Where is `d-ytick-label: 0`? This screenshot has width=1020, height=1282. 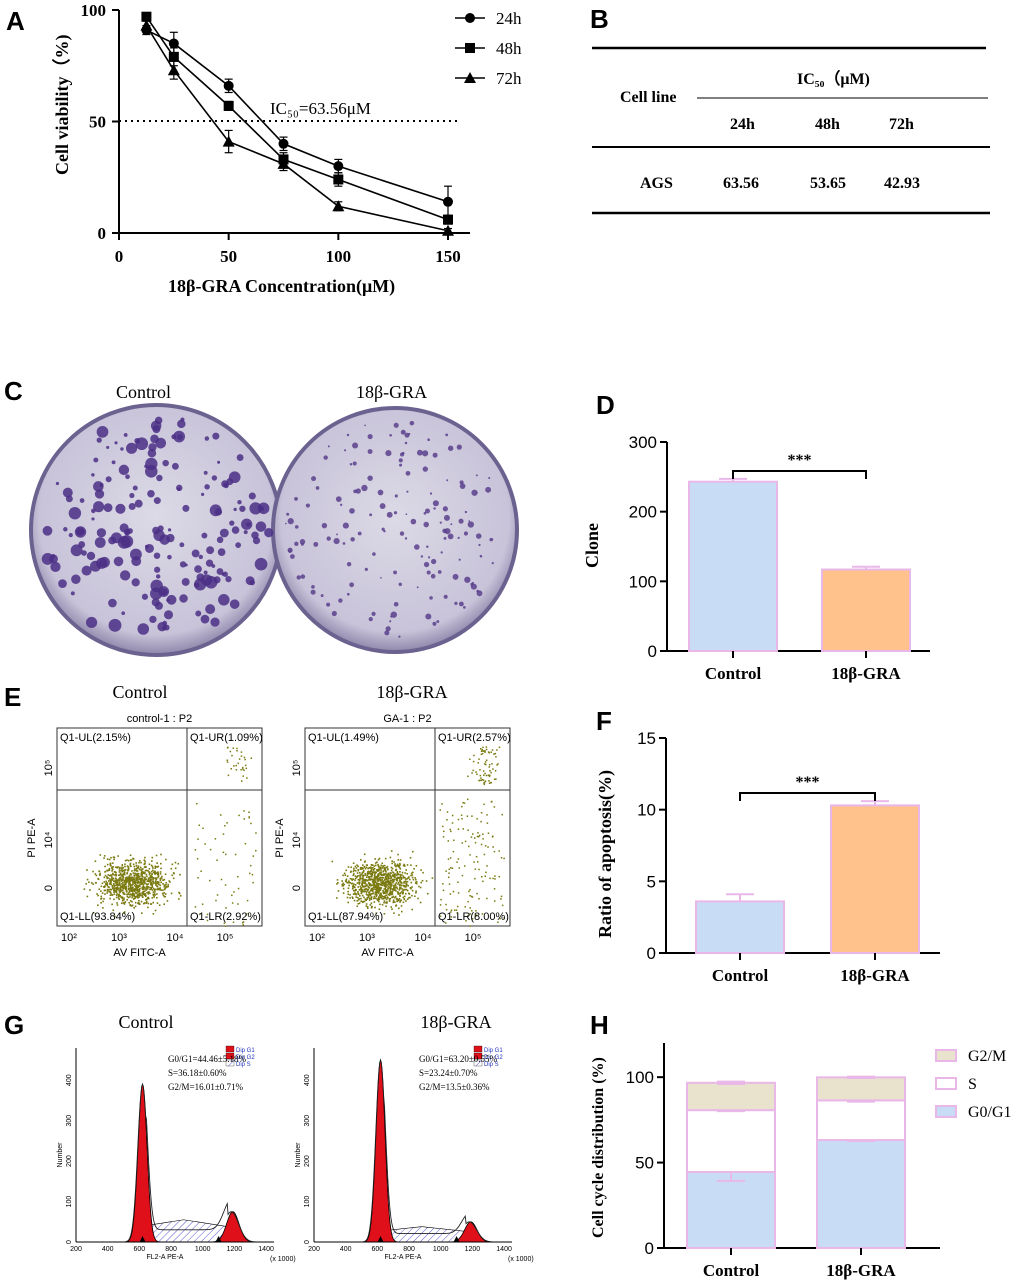
d-ytick-label: 0 is located at coordinates (652, 651).